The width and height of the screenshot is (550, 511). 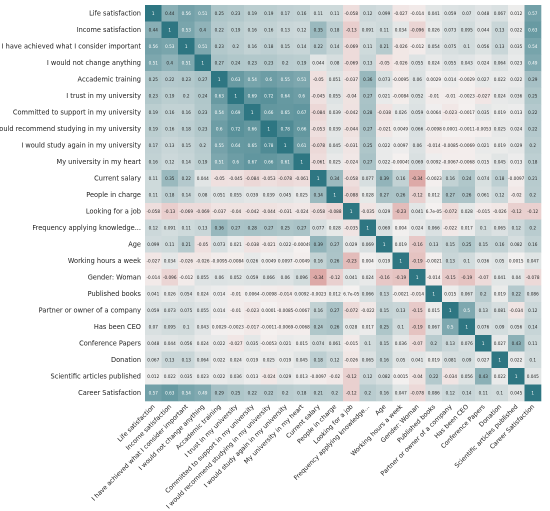 I want to click on heatmap-cell-value: 0.014, so click(x=219, y=310).